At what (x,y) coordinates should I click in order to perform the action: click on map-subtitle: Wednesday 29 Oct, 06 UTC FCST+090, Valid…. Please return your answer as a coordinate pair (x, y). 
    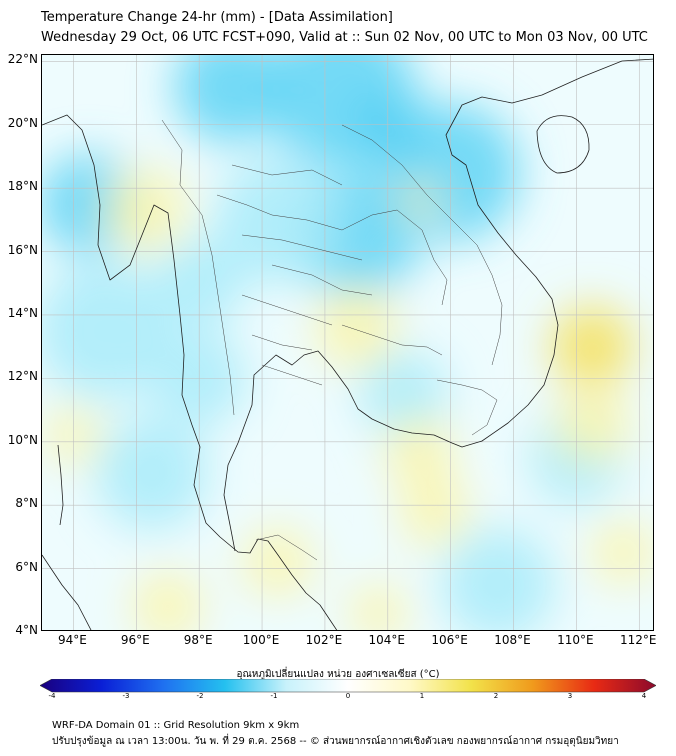
    Looking at the image, I should click on (344, 37).